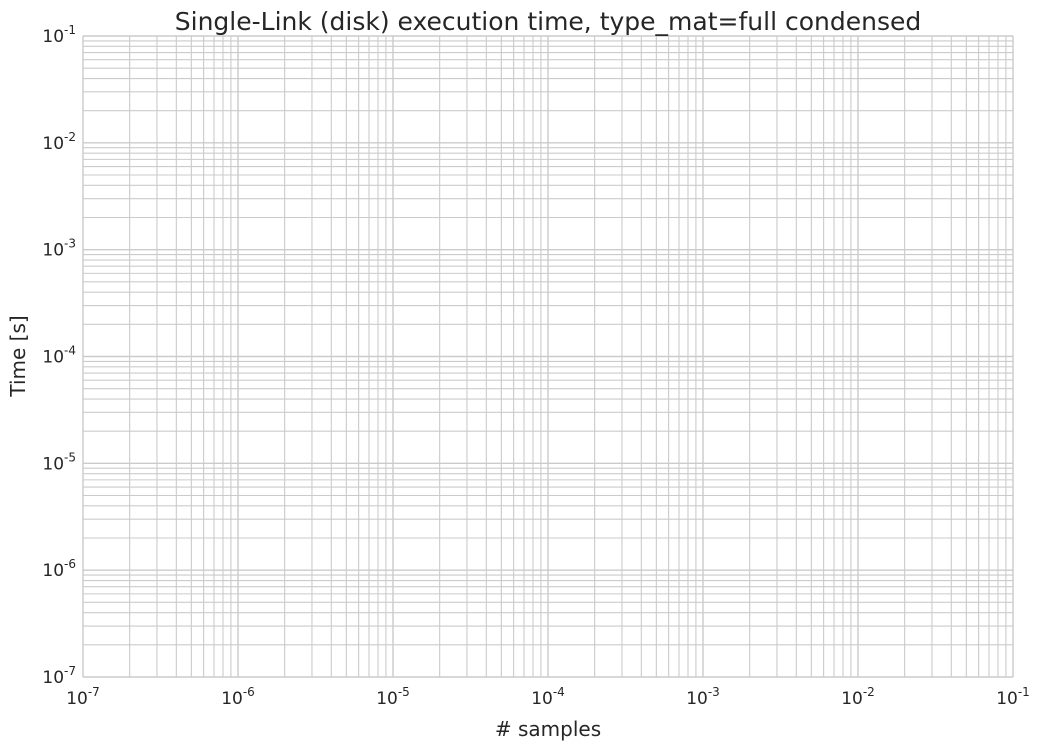 The height and width of the screenshot is (753, 1038). I want to click on y-tick-label: 10⁻⁶, so click(59, 569).